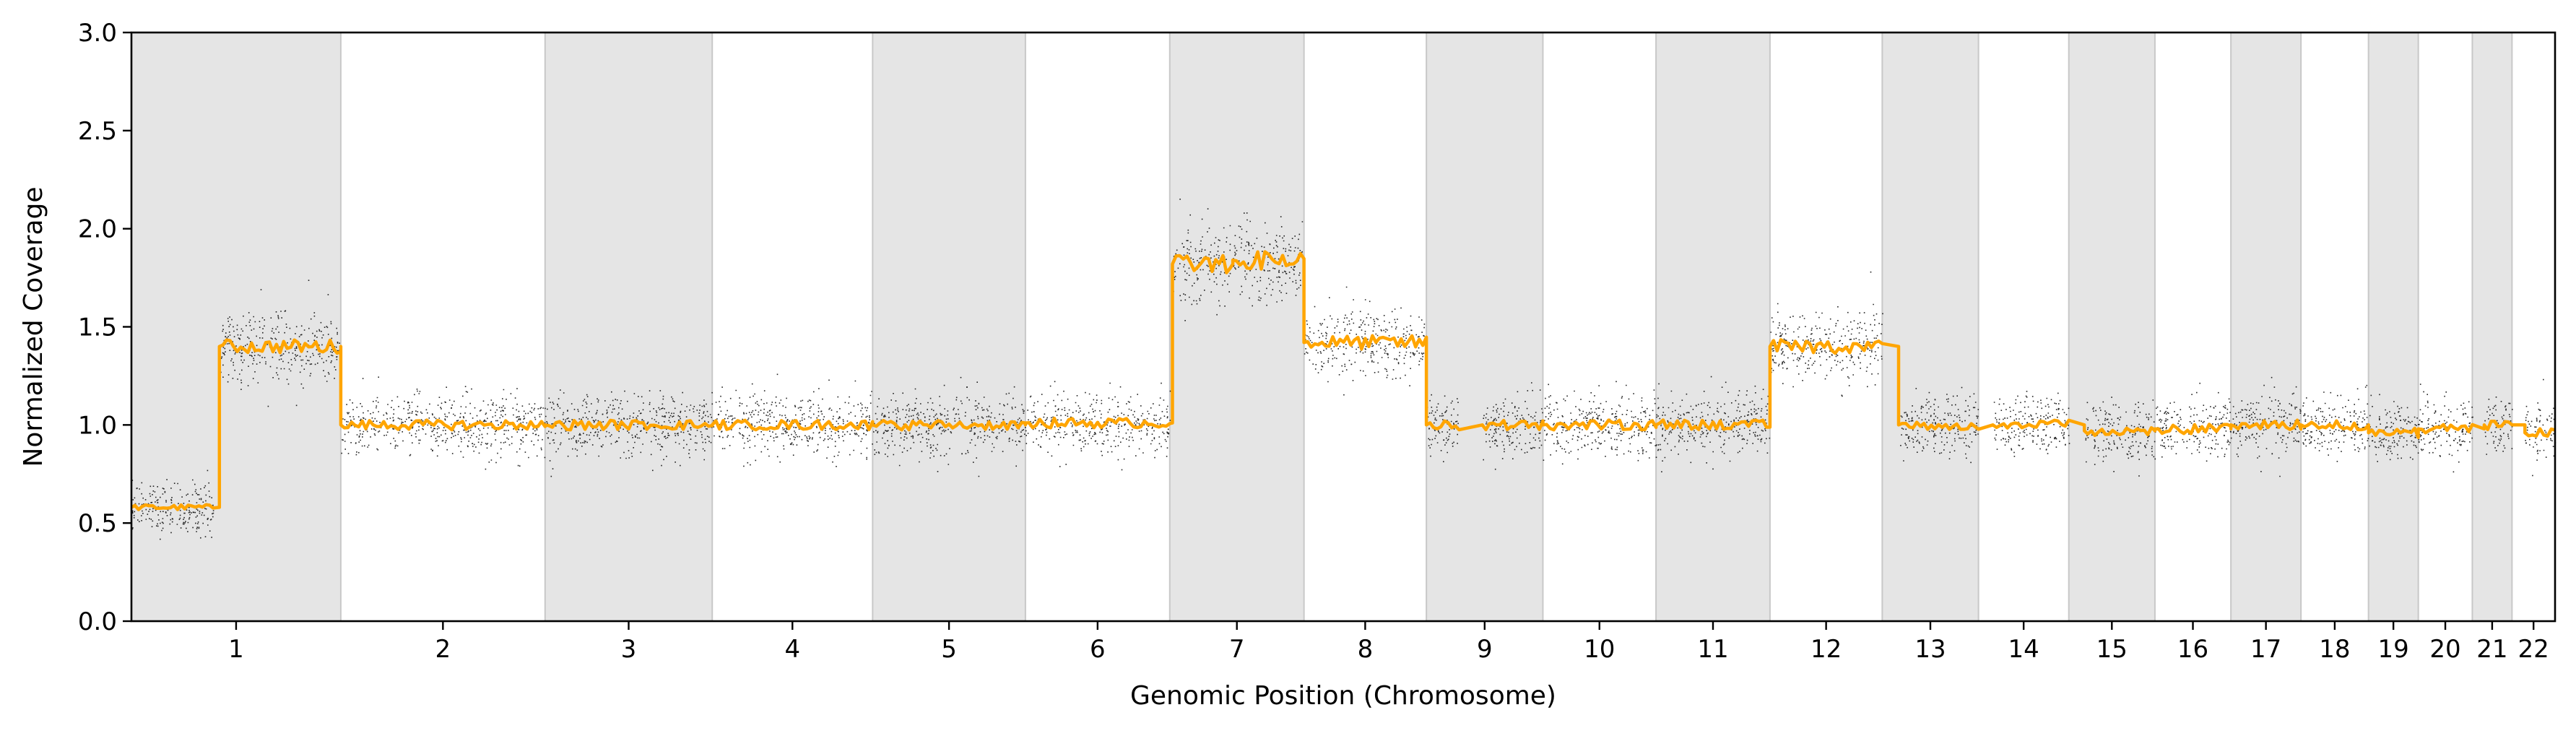  What do you see at coordinates (2444, 649) in the screenshot?
I see `x-tick-label: 20` at bounding box center [2444, 649].